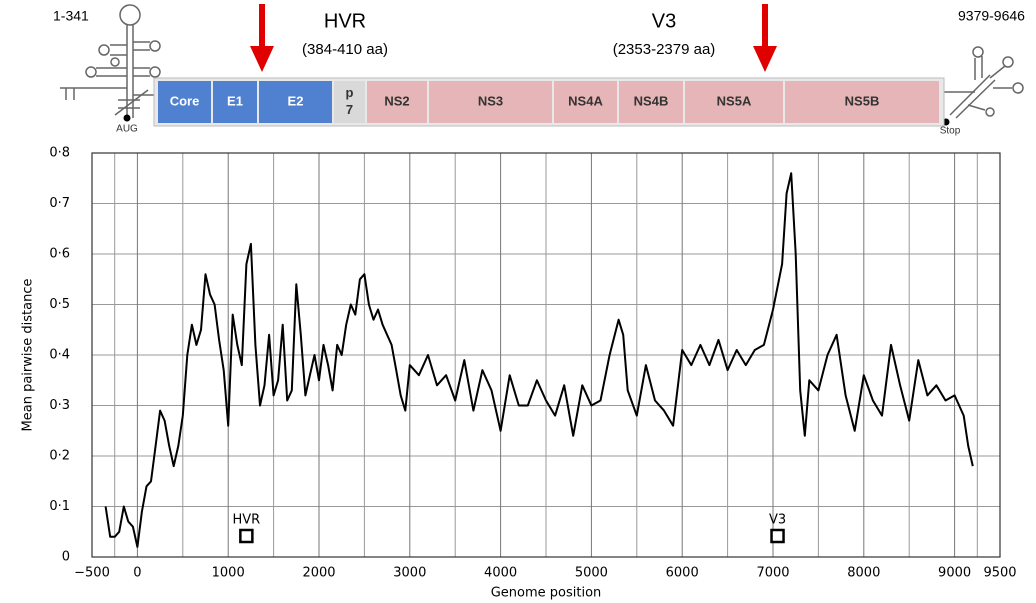 The width and height of the screenshot is (1036, 603). Describe the element at coordinates (59, 506) in the screenshot. I see `y-tick-label: 0·1` at that location.